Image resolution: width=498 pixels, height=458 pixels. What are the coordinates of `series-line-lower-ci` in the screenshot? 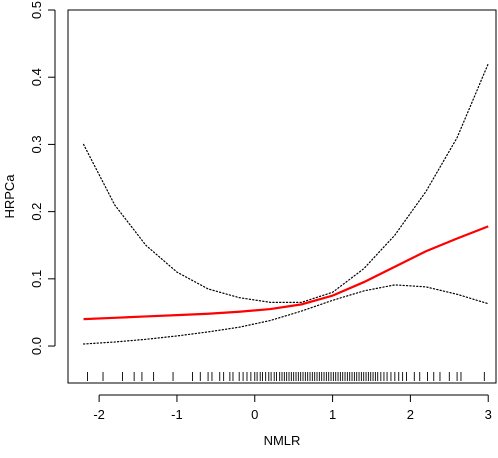 It's located at (285, 314).